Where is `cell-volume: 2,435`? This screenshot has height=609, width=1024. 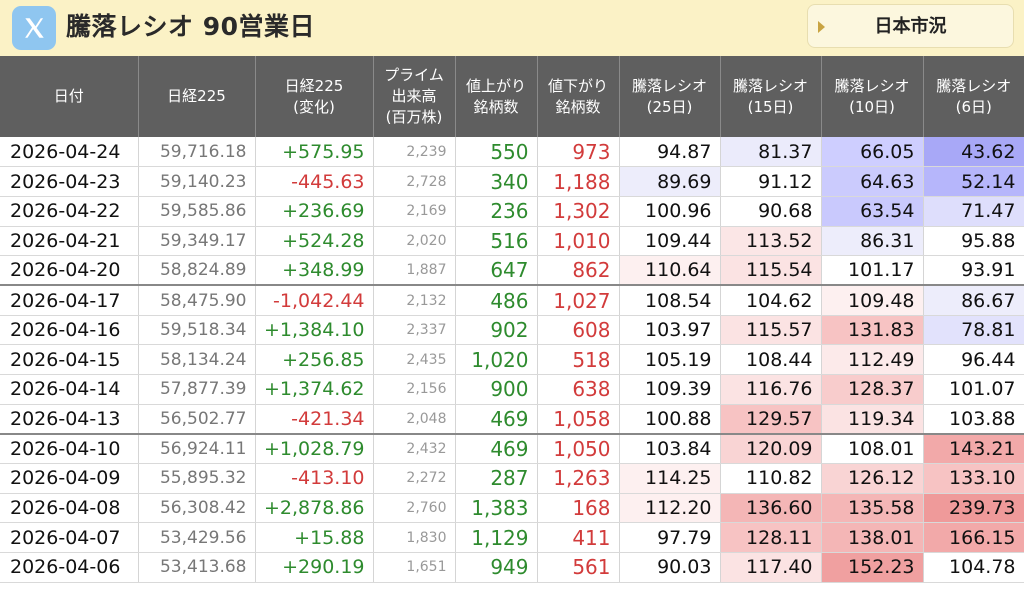 cell-volume: 2,435 is located at coordinates (414, 359).